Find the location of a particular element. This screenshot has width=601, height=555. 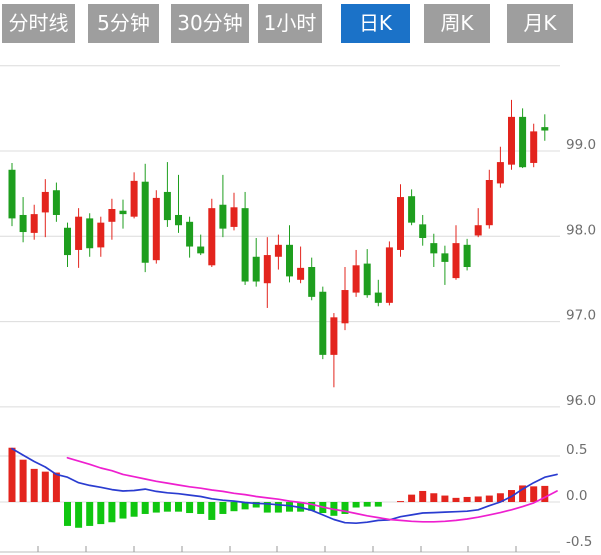

macd-dif-line is located at coordinates (284, 486).